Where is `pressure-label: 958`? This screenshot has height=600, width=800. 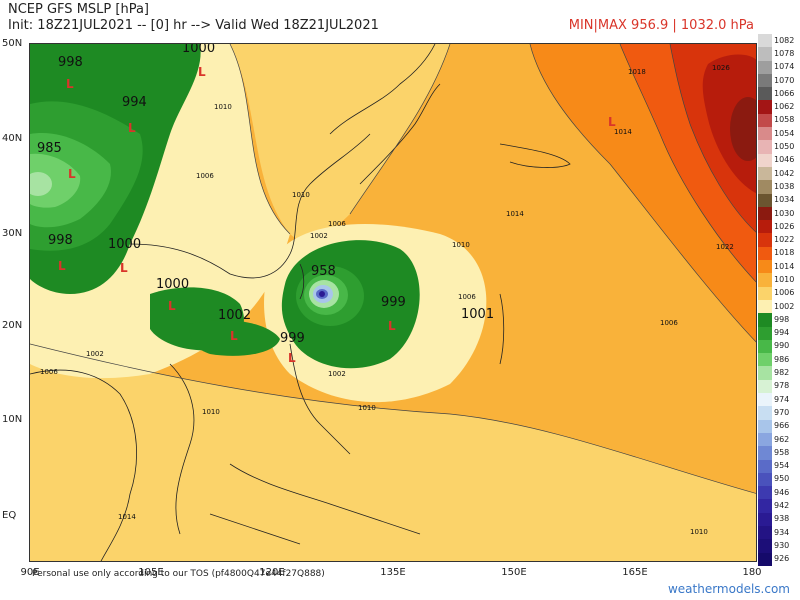
pressure-label: 958 is located at coordinates (323, 271).